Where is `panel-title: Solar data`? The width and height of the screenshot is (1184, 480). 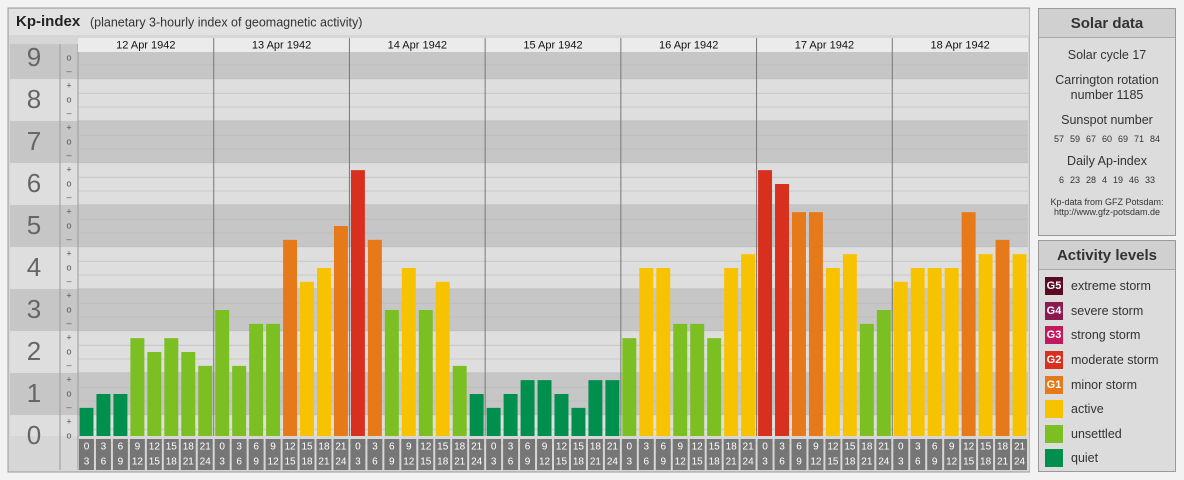 panel-title: Solar data is located at coordinates (1107, 23).